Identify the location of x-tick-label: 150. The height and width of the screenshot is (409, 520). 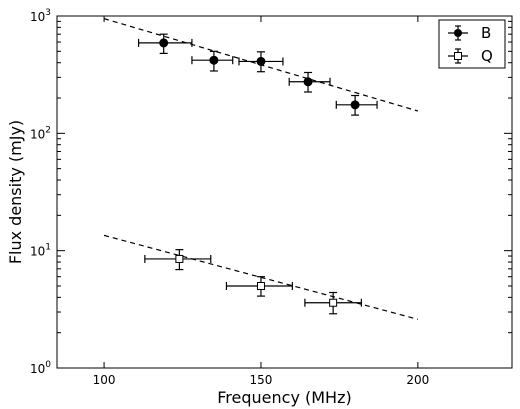
(261, 380).